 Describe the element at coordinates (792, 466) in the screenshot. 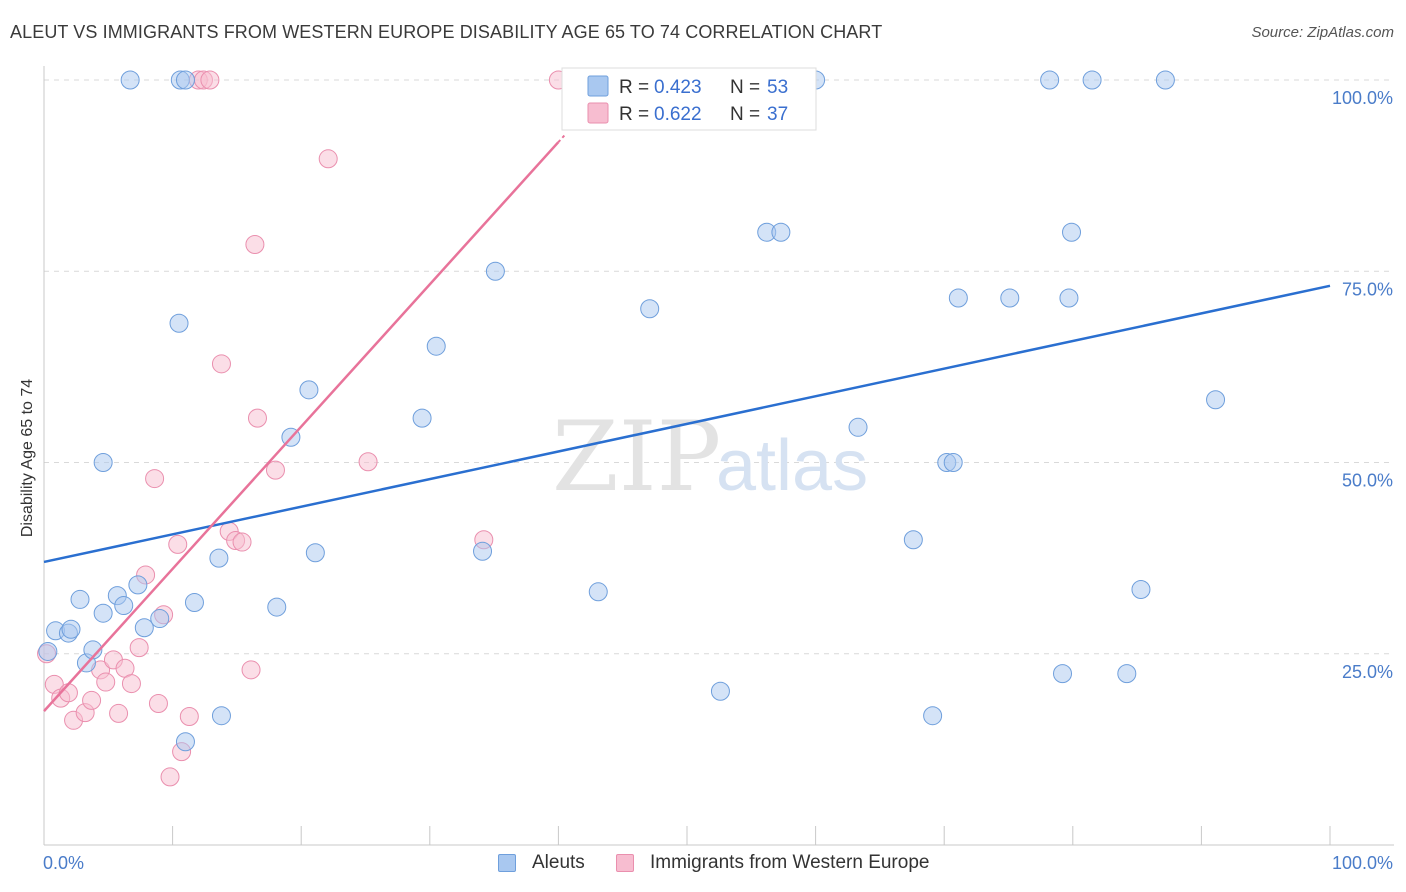

I see `watermark-atlas: atlas` at that location.